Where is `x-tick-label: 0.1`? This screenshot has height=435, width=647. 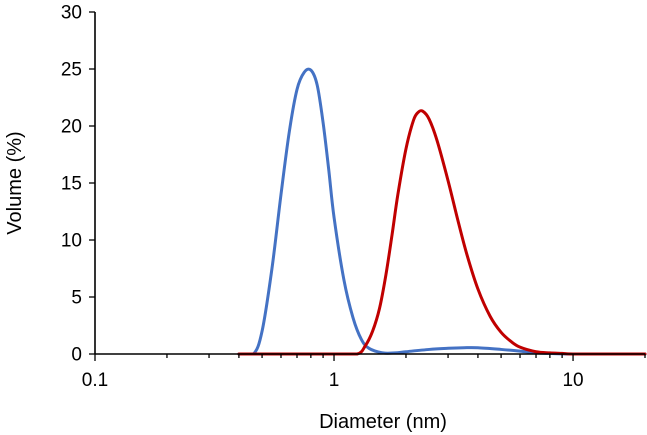
x-tick-label: 0.1 is located at coordinates (95, 380).